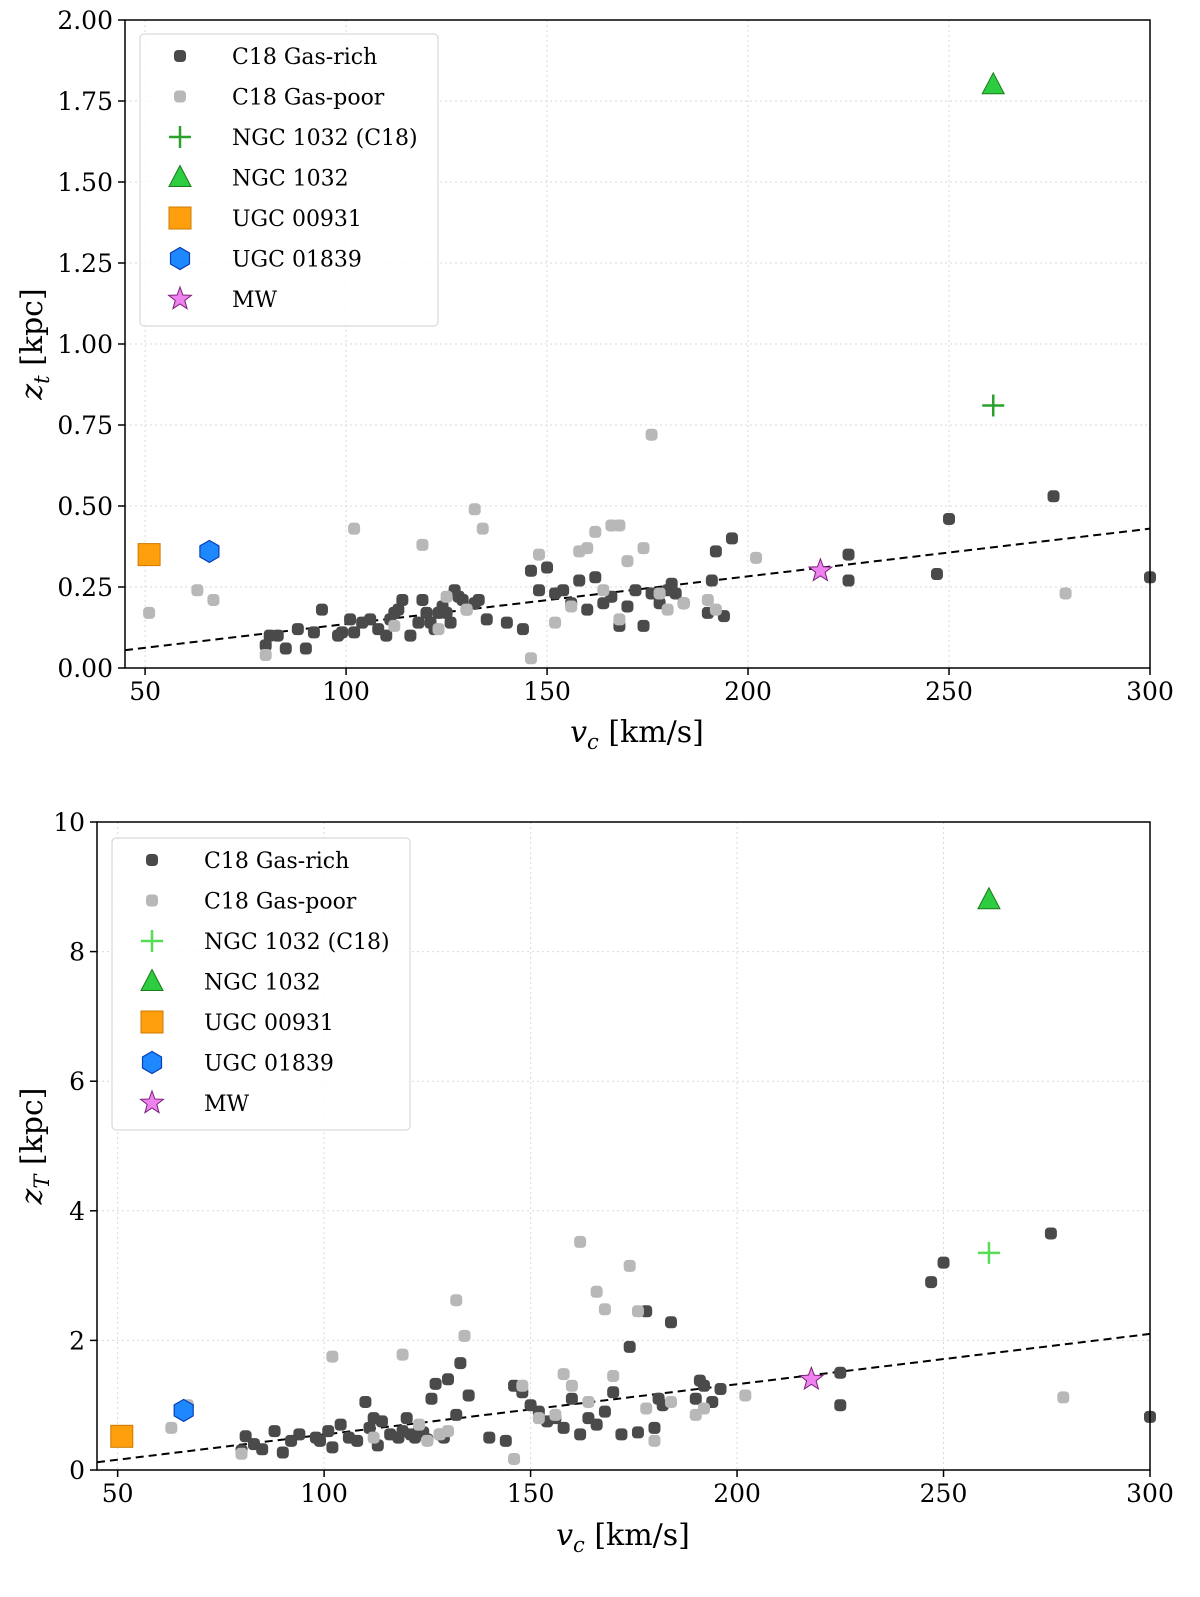 Image resolution: width=1200 pixels, height=1597 pixels. Describe the element at coordinates (180, 297) in the screenshot. I see `top-legend-marker-mw` at that location.